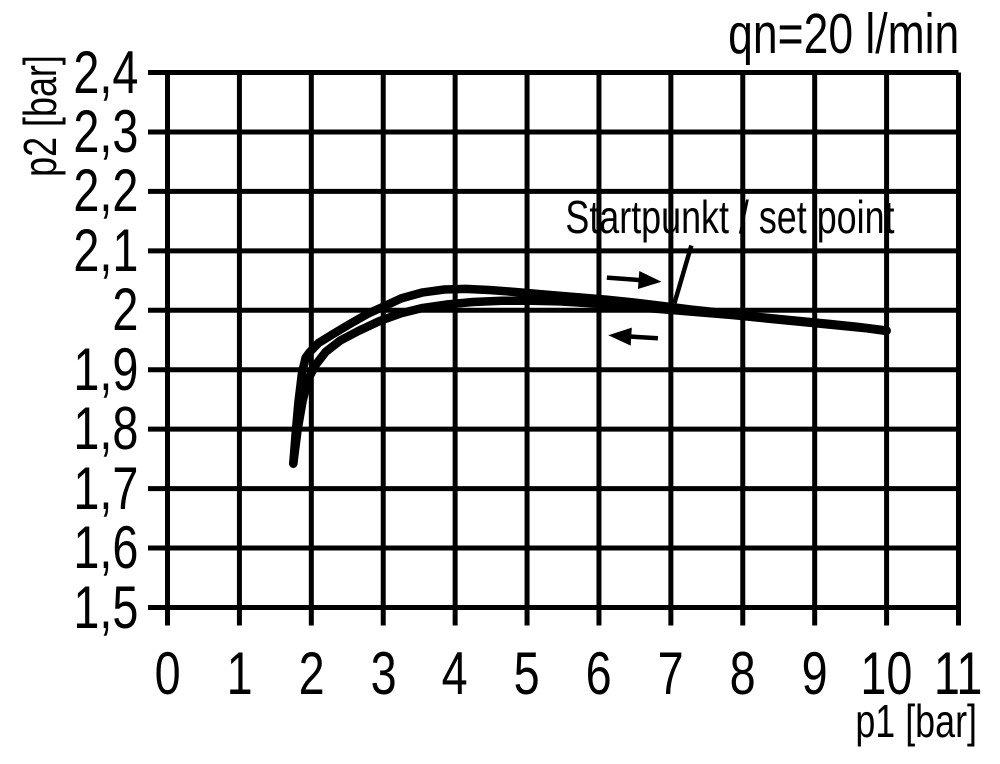 The width and height of the screenshot is (1000, 764). I want to click on y-tick-label: 2, so click(69, 310).